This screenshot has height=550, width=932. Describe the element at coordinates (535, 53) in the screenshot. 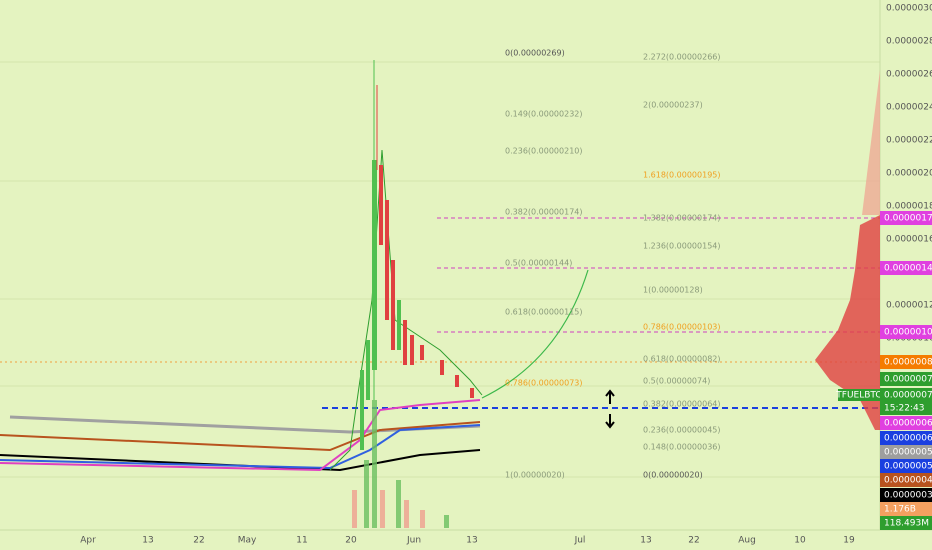

I see `fib-label: 0(0.00000269)` at that location.